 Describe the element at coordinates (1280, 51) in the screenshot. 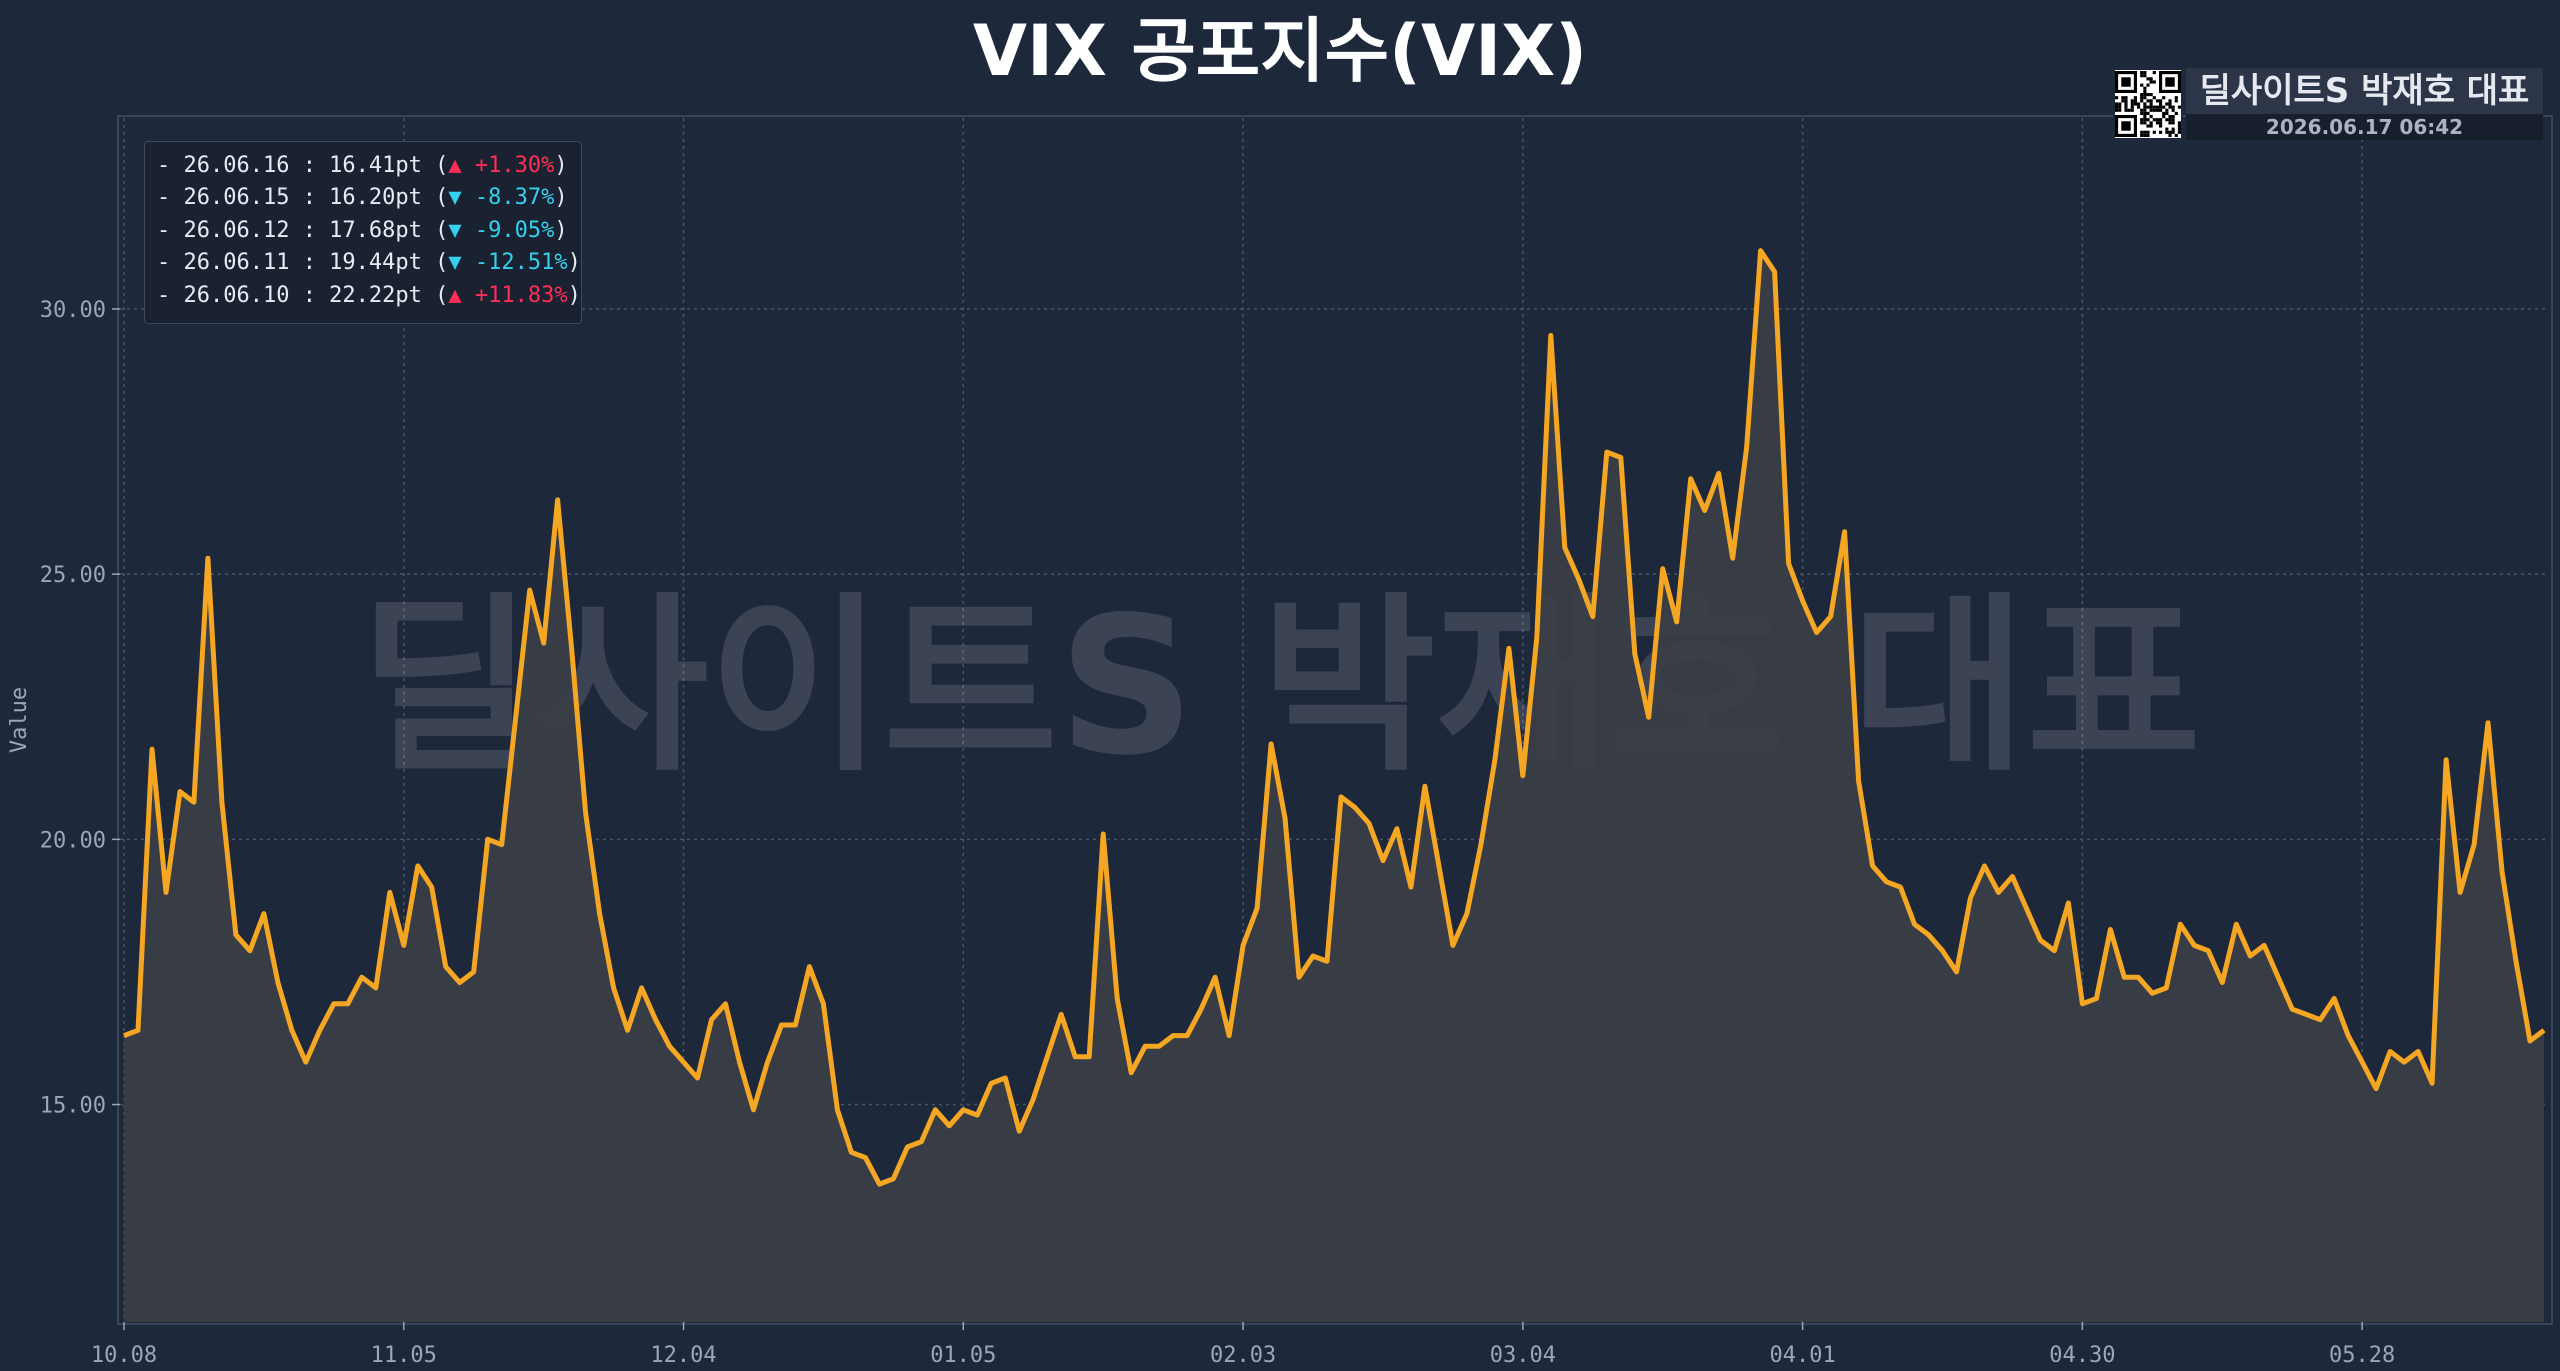

I see `chart-title: VIX 공포지수(VIX)` at that location.